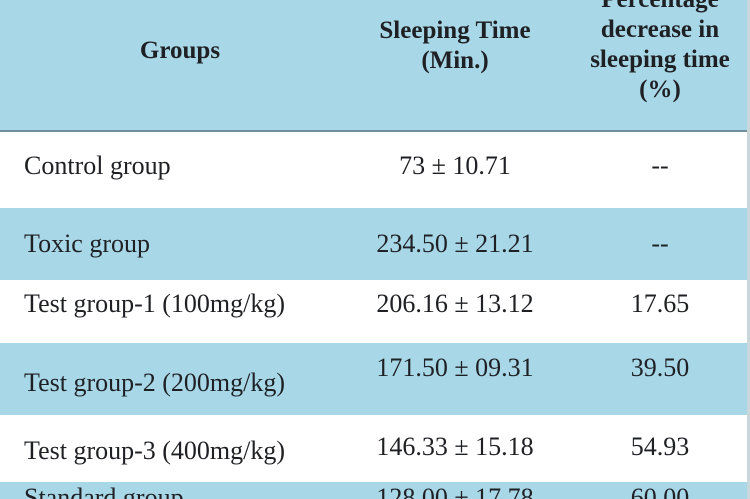  What do you see at coordinates (155, 382) in the screenshot?
I see `cell-group: Test group-2 (200mg/kg)` at bounding box center [155, 382].